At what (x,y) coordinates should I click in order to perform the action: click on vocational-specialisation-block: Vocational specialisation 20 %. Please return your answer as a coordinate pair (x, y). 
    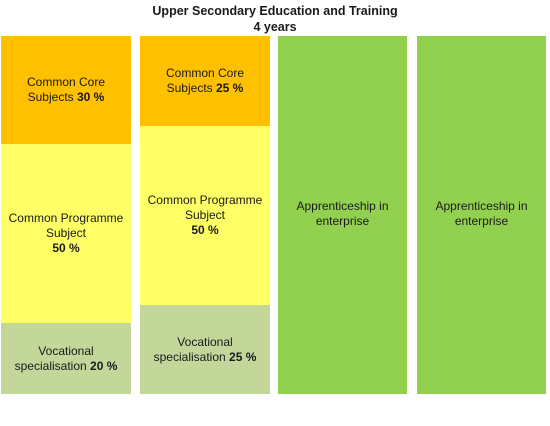
    Looking at the image, I should click on (66, 358).